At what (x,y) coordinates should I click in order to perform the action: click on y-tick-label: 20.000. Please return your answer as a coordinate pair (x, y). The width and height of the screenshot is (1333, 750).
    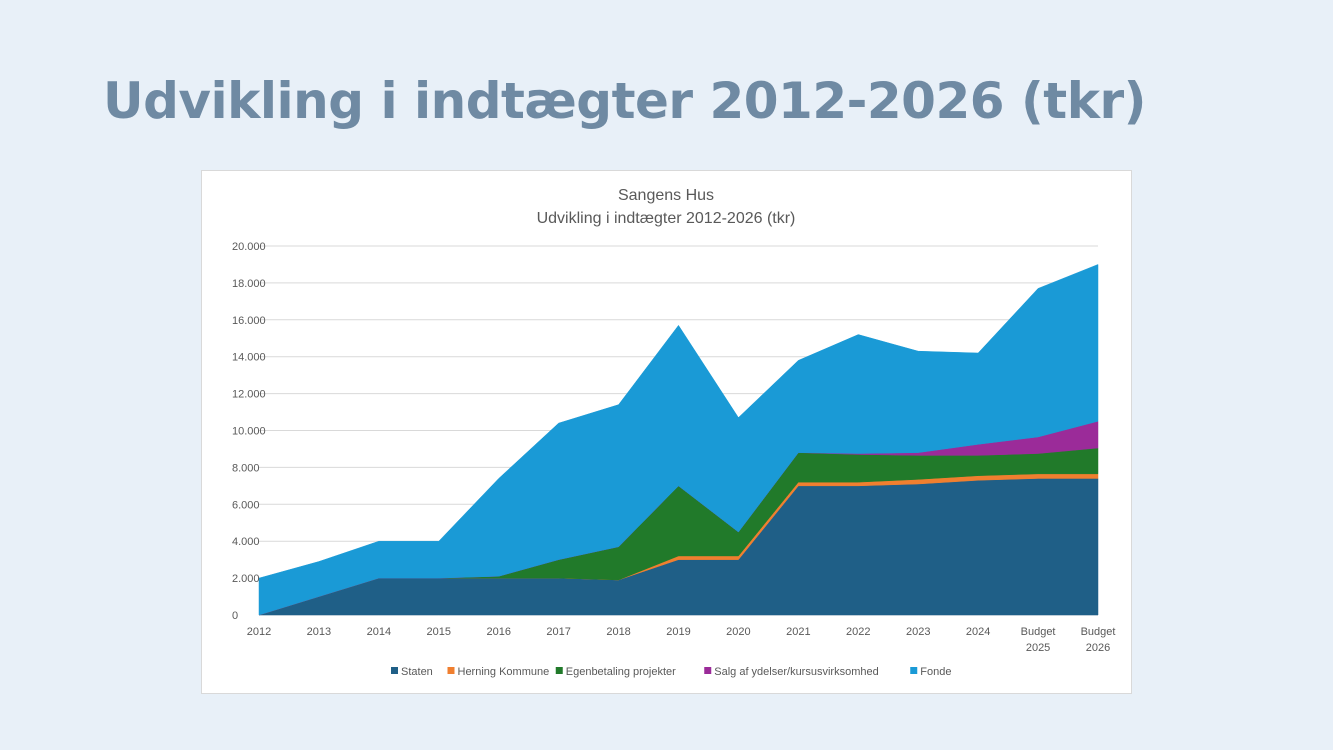
    Looking at the image, I should click on (249, 247).